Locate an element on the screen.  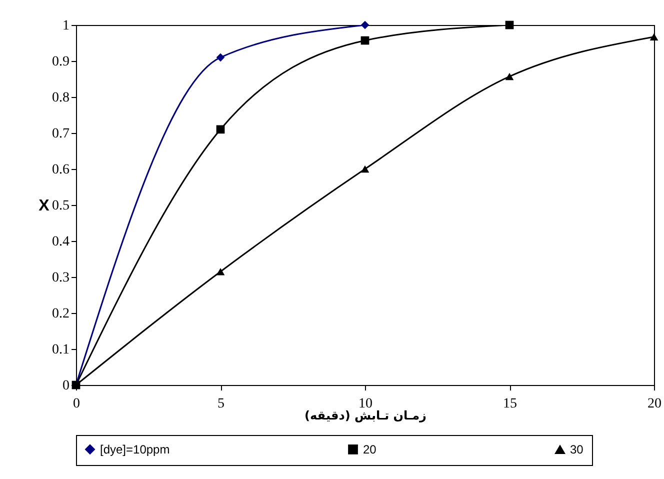
y-tick-label: 0 is located at coordinates (66, 386).